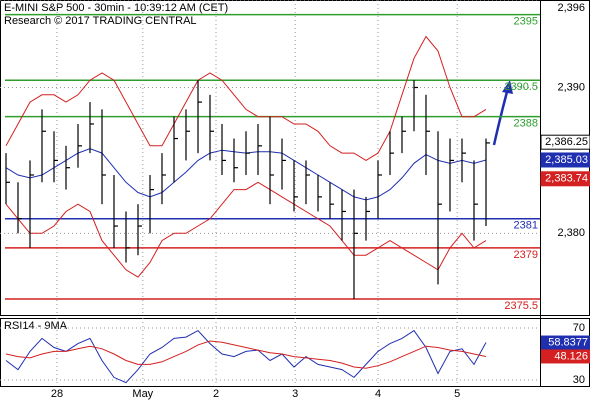 The width and height of the screenshot is (590, 405). What do you see at coordinates (571, 356) in the screenshot?
I see `value-marker-label: 48.126` at bounding box center [571, 356].